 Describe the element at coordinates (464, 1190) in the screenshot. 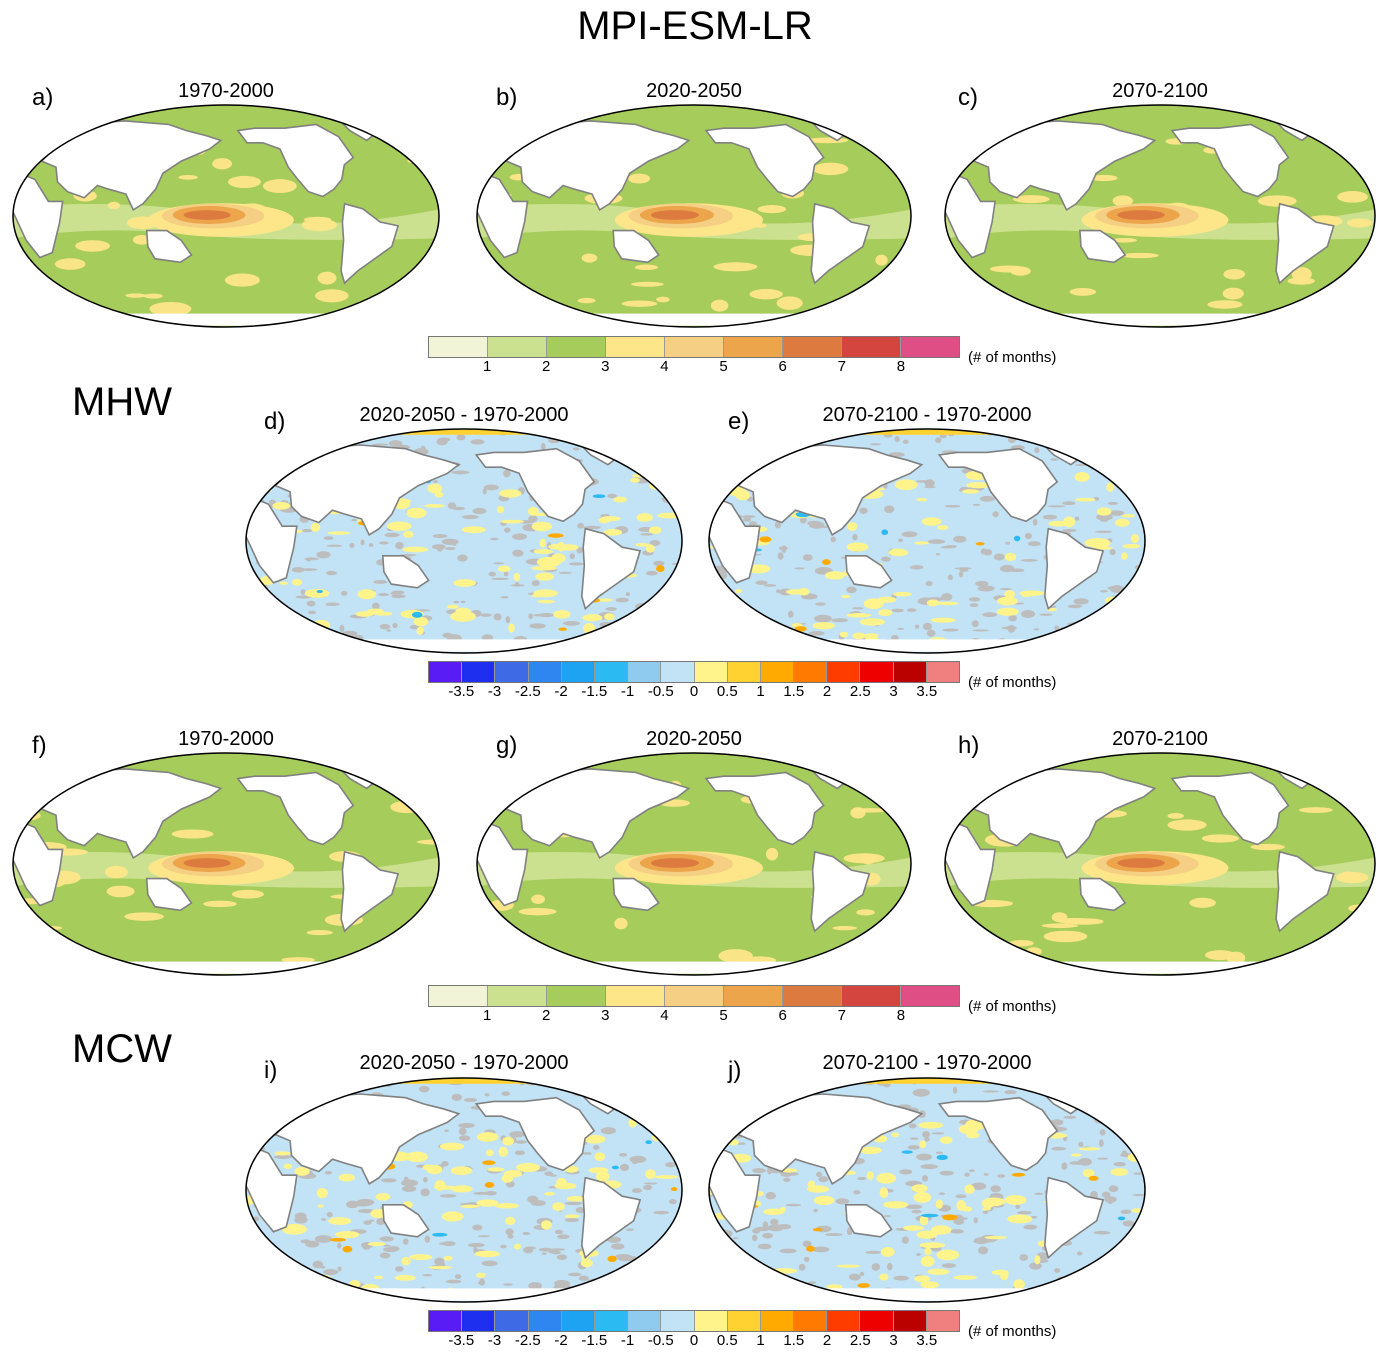

I see `map-panel-i` at that location.